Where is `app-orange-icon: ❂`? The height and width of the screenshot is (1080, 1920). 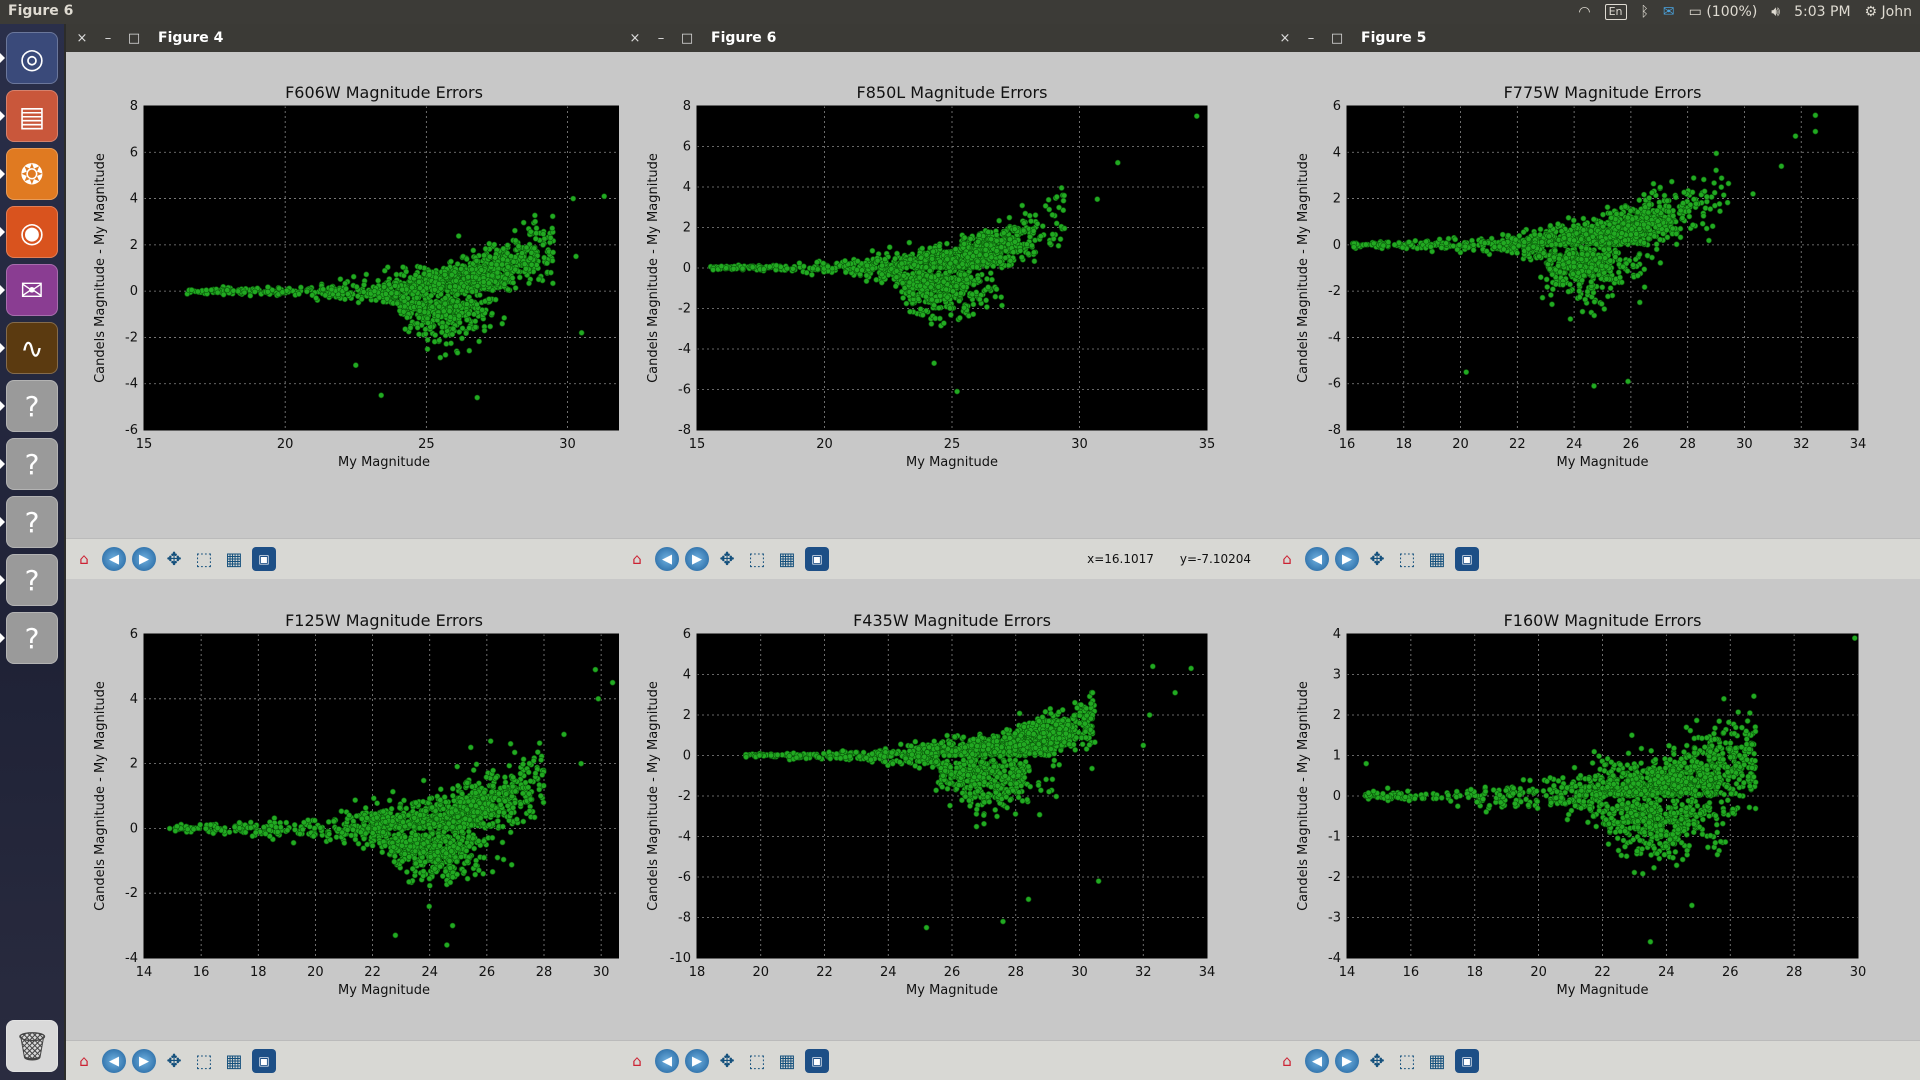
app-orange-icon: ❂ is located at coordinates (32, 174).